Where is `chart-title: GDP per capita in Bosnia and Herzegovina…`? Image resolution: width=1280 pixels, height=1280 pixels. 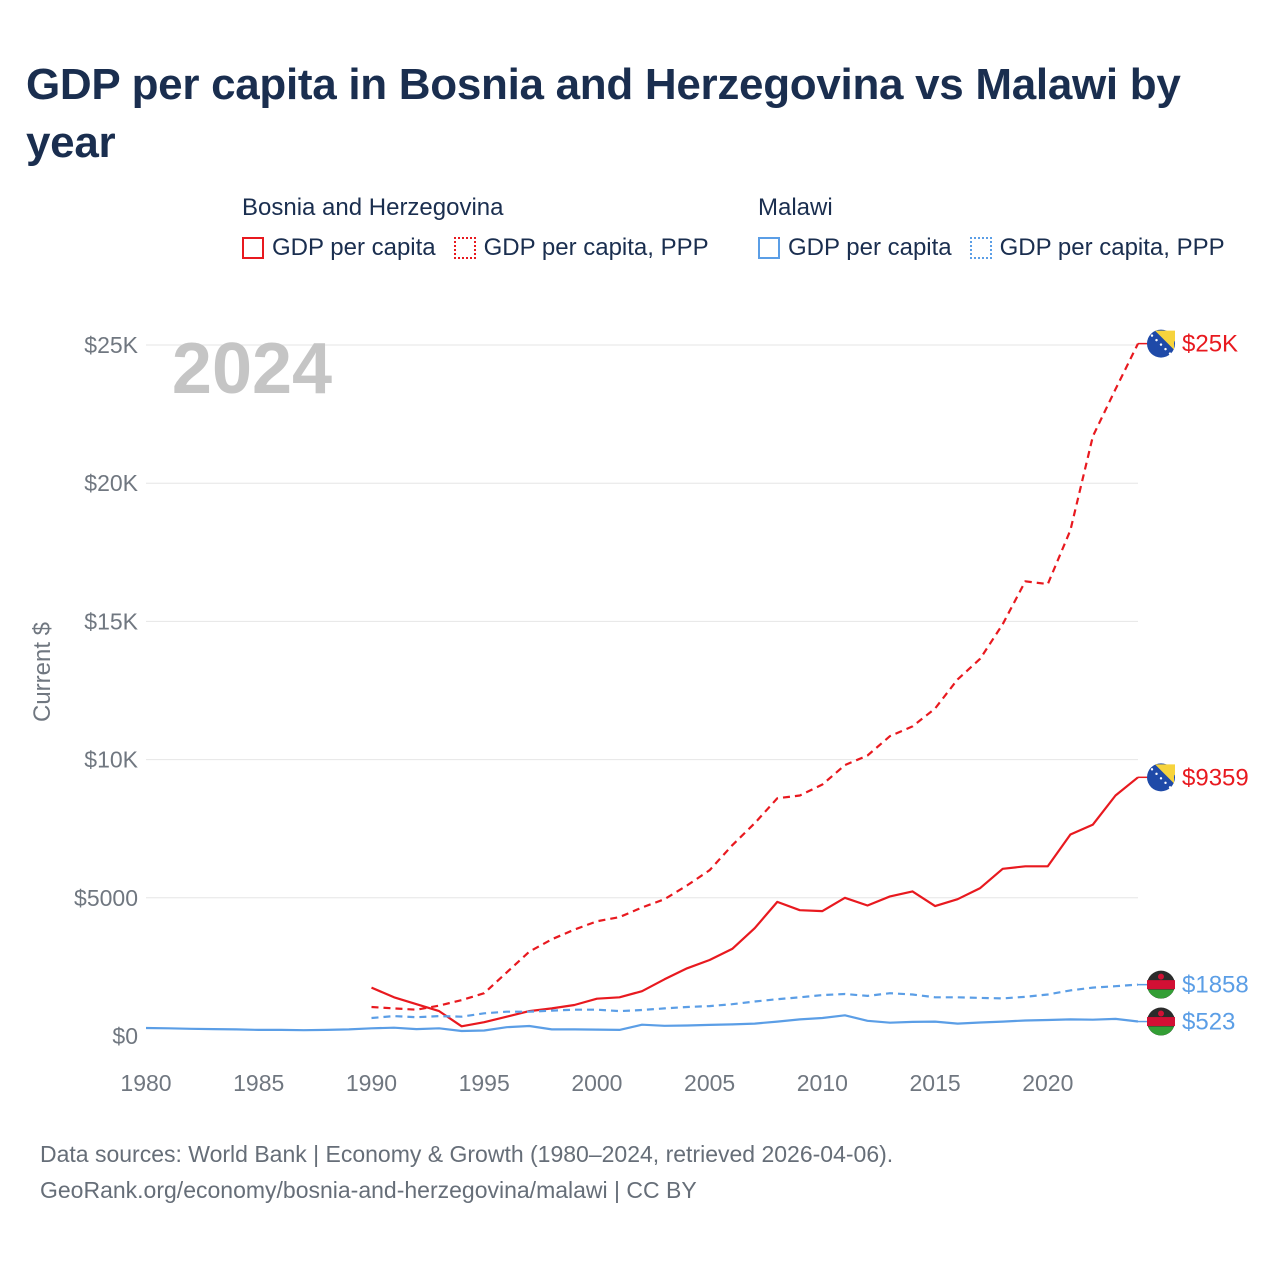 chart-title: GDP per capita in Bosnia and Herzegovina… is located at coordinates (603, 113).